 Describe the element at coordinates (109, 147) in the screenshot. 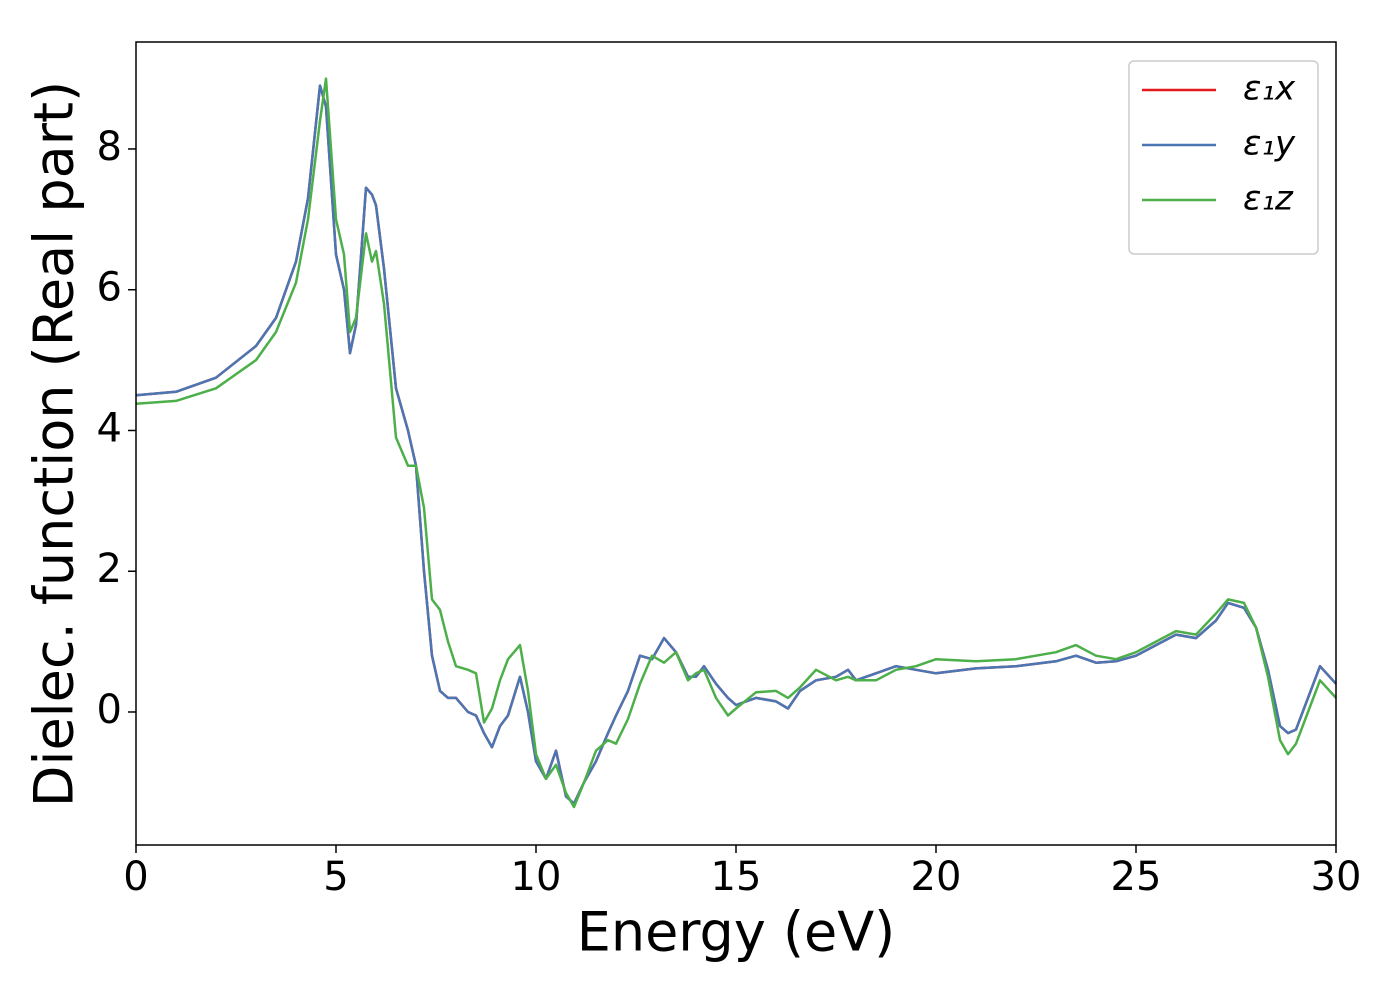

I see `y-tick-label: 8` at that location.